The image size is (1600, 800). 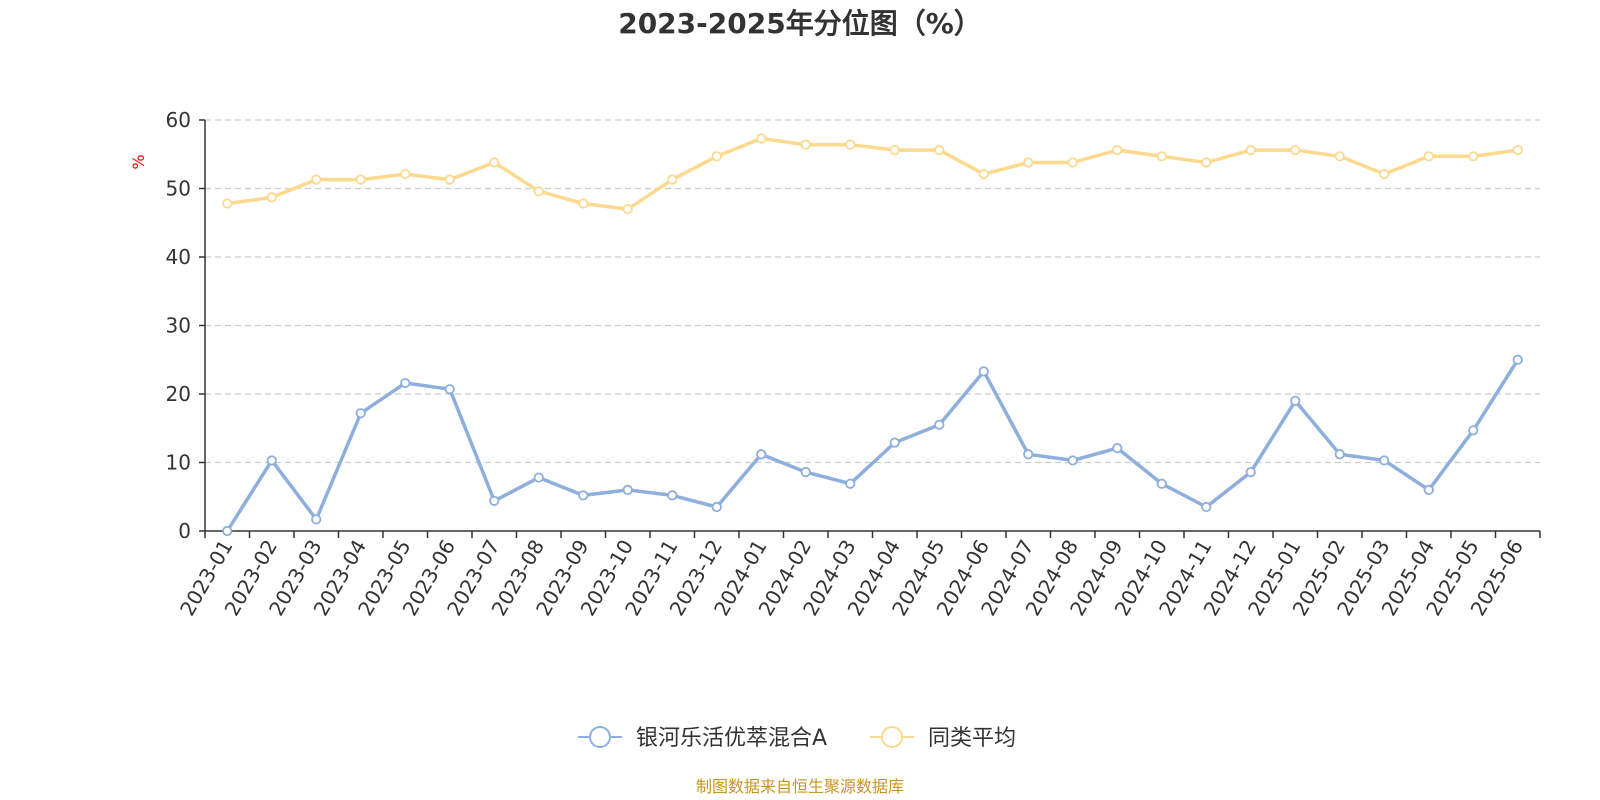 I want to click on legend-item-series-2: 同类平均, so click(x=943, y=738).